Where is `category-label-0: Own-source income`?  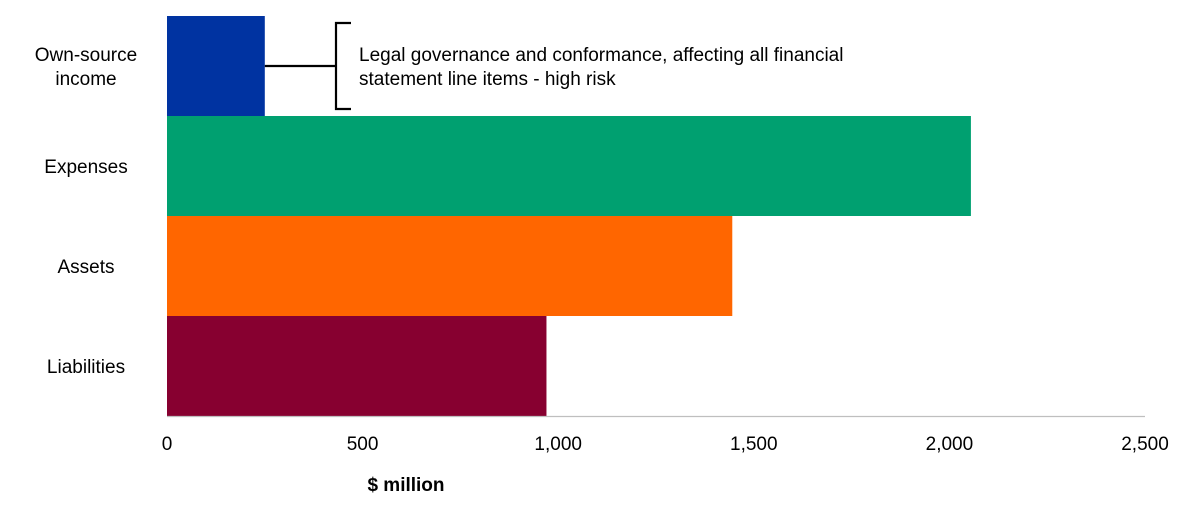 category-label-0: Own-source income is located at coordinates (86, 67).